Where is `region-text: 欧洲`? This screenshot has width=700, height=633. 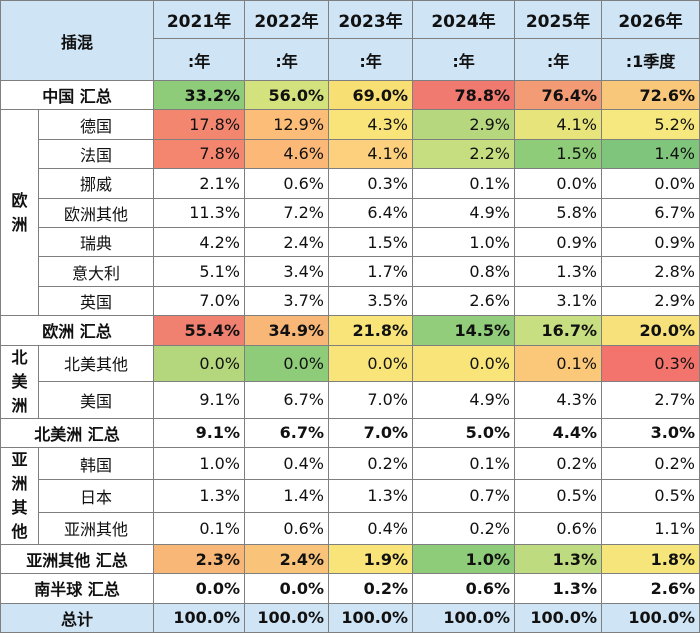
region-text: 欧洲 is located at coordinates (19, 212).